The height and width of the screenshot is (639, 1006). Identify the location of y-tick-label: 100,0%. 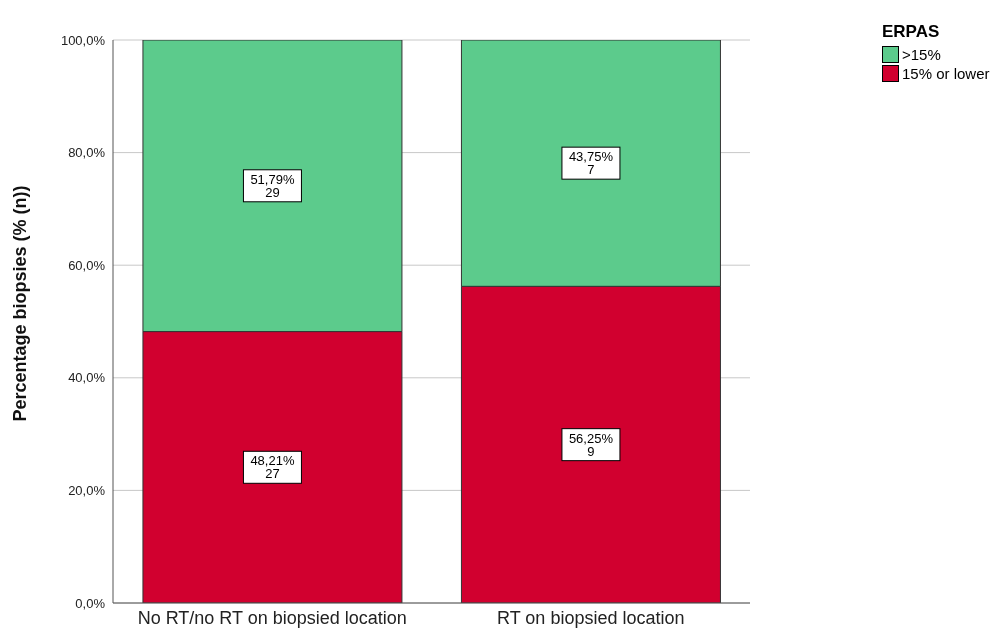
(83, 40).